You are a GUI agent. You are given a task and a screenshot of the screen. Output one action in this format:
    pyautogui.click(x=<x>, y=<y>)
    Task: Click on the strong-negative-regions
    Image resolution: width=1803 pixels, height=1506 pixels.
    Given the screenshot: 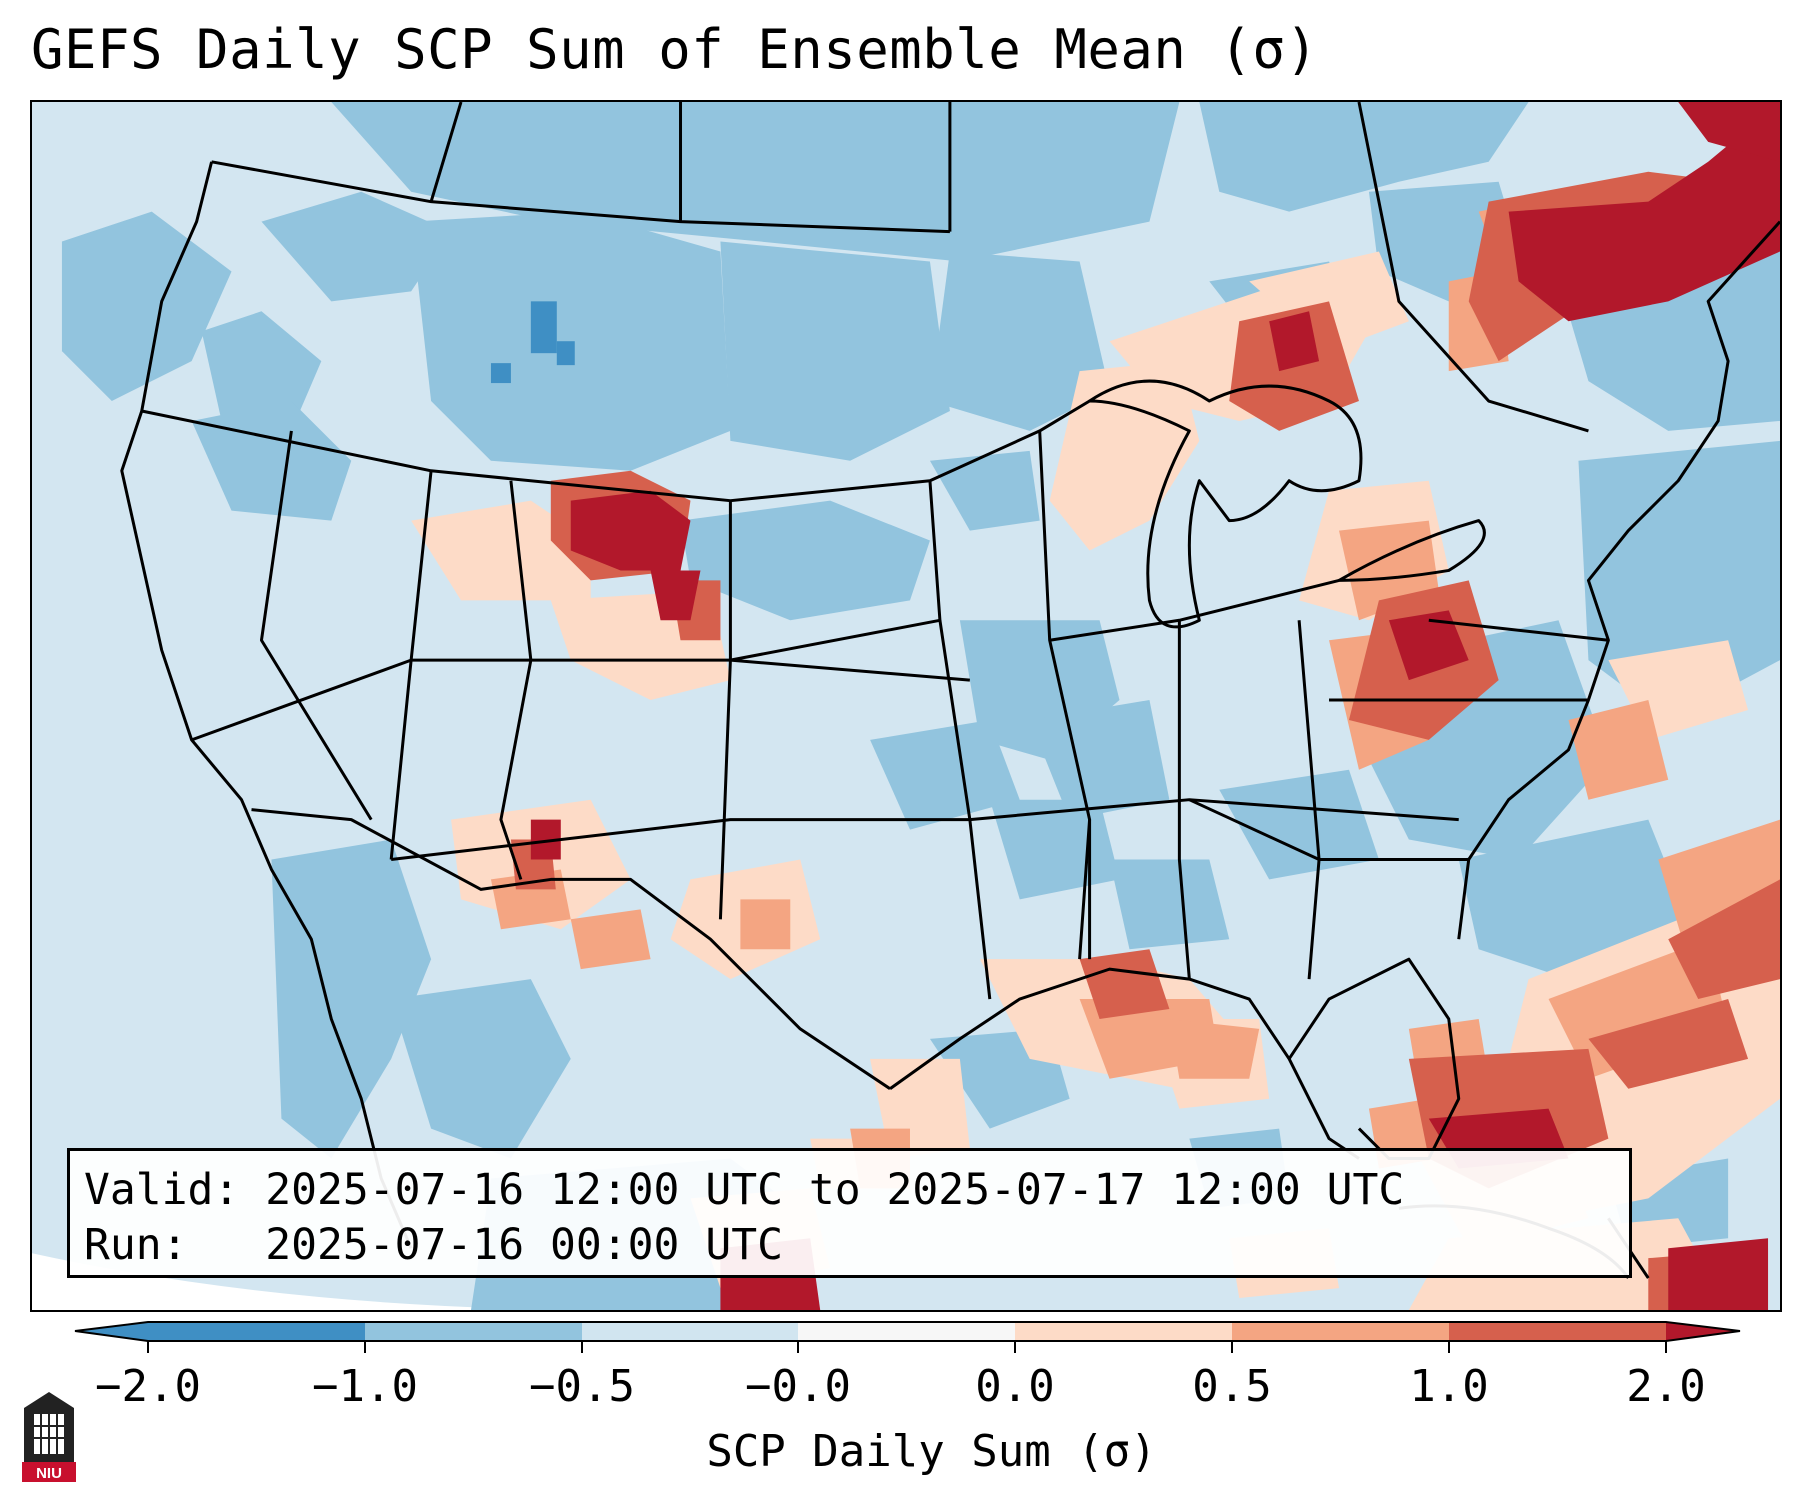 What is the action you would take?
    pyautogui.click(x=532, y=342)
    